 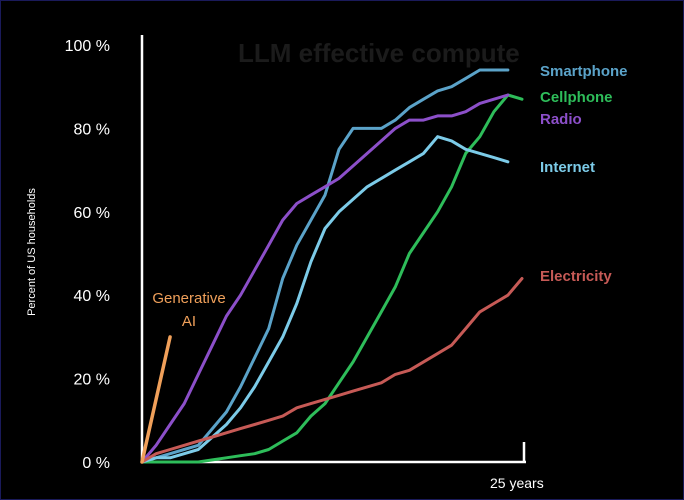 I want to click on x-tick-label-25-years: 25 years, so click(x=517, y=483).